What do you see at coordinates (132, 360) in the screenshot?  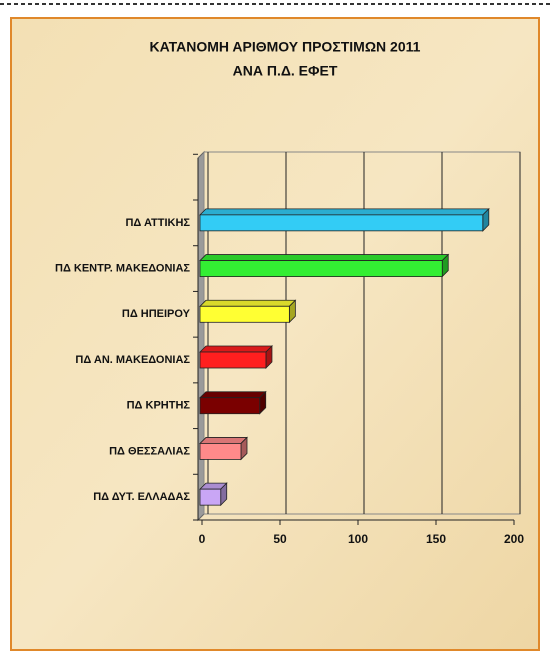 I see `y-tick-label: ΠΔ ΑΝ. ΜΑΚΕΔΟΝΙΑΣ` at bounding box center [132, 360].